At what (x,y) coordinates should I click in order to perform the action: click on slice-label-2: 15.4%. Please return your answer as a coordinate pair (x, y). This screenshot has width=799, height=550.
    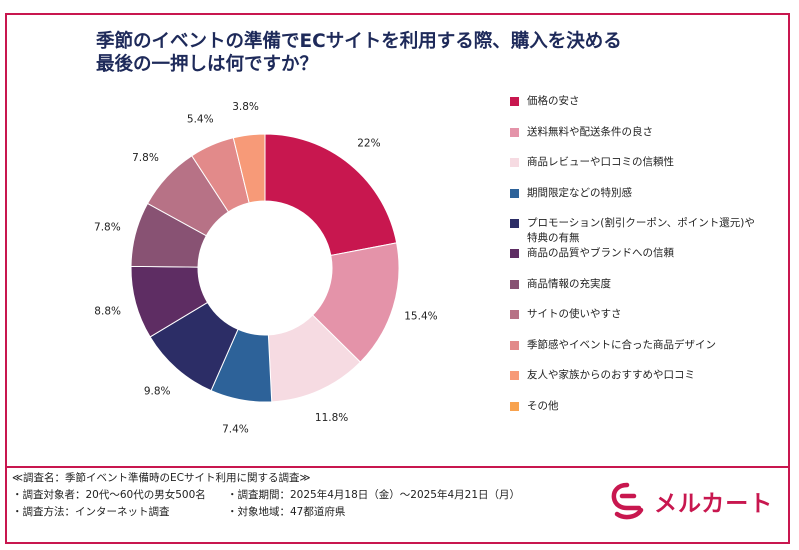
    Looking at the image, I should click on (420, 316).